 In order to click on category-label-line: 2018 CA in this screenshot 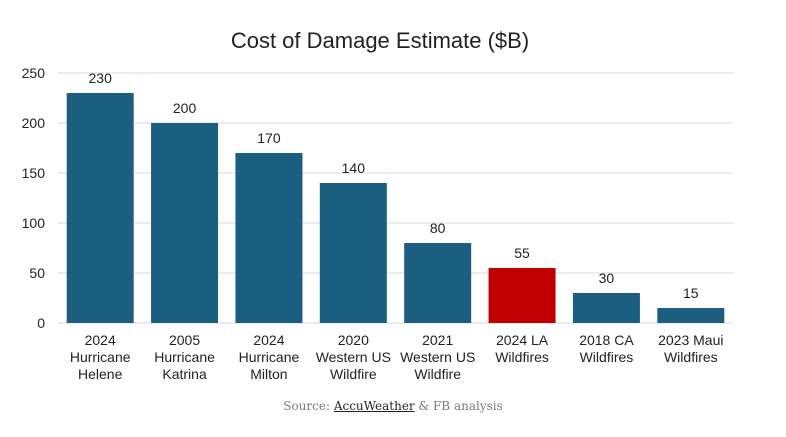, I will do `click(606, 340)`.